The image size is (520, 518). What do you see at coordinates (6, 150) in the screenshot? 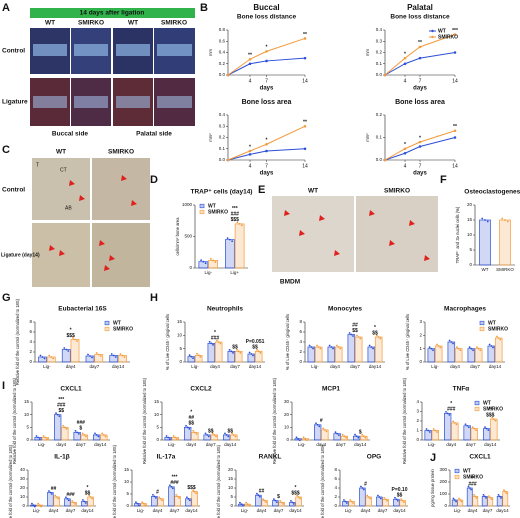
I see `panel-letter: C` at bounding box center [6, 150].